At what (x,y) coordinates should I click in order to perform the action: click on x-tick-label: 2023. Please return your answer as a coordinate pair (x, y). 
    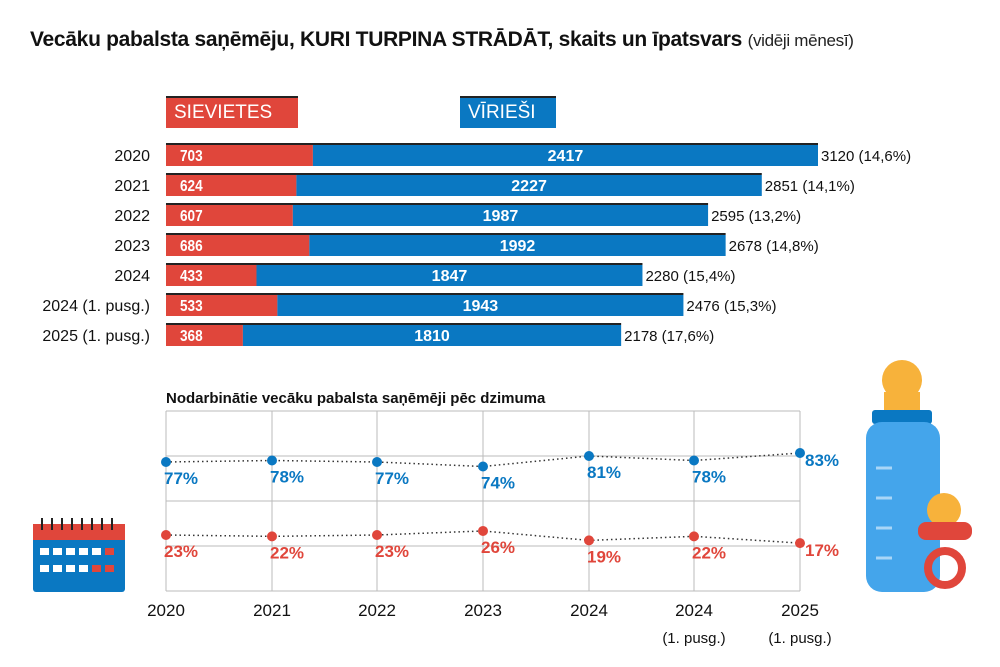
    Looking at the image, I should click on (483, 610).